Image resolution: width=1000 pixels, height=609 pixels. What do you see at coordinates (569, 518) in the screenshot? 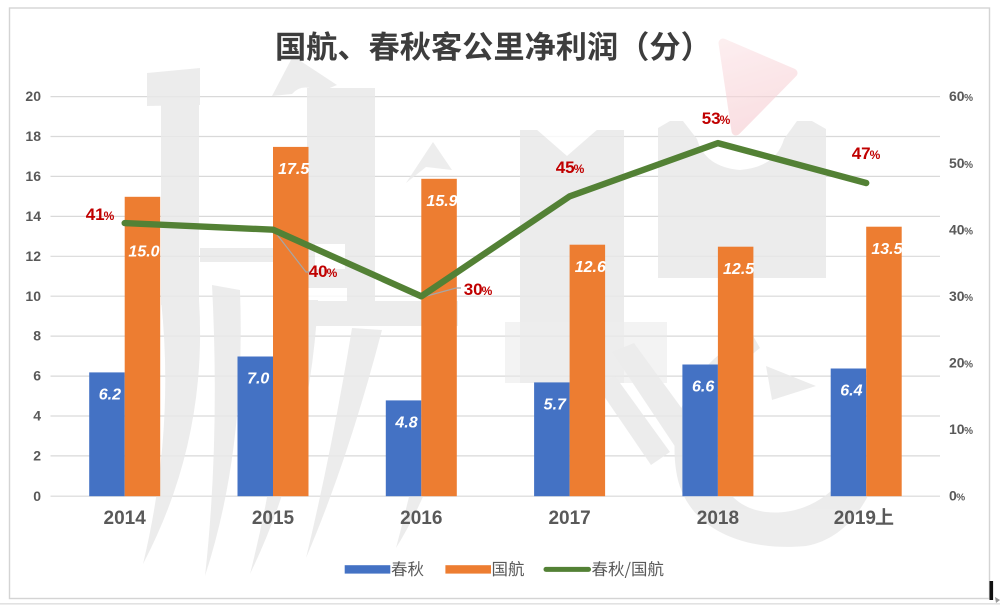
I see `svg-text: 2017` at bounding box center [569, 518].